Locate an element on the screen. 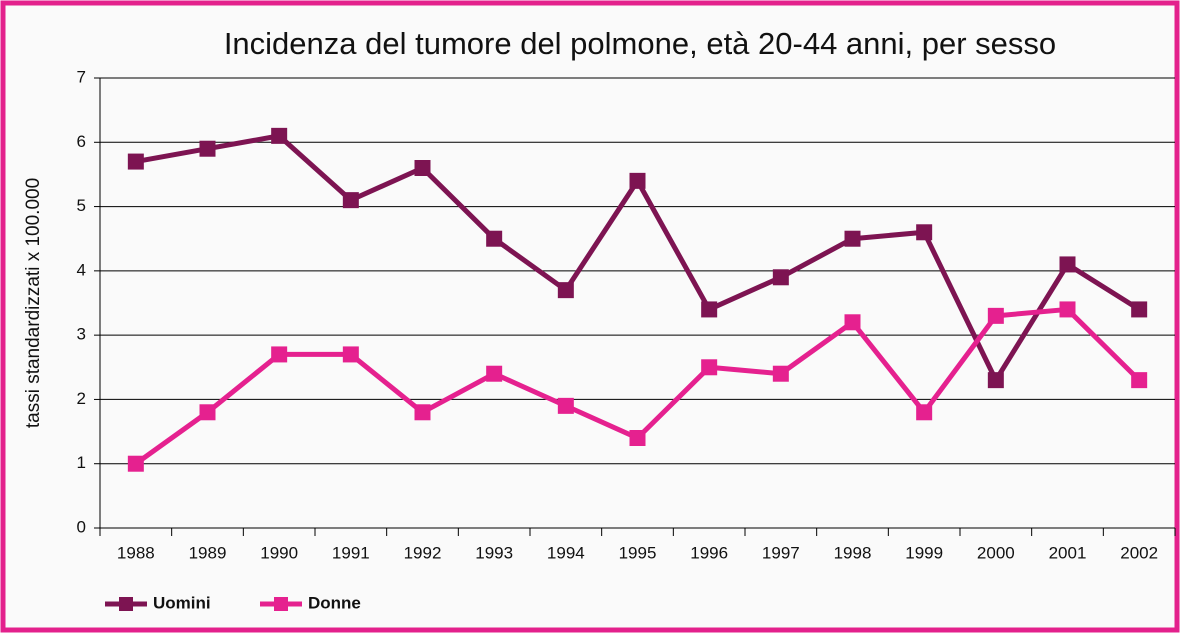 This screenshot has height=633, width=1180. x-tick-label: 2002 is located at coordinates (1139, 552).